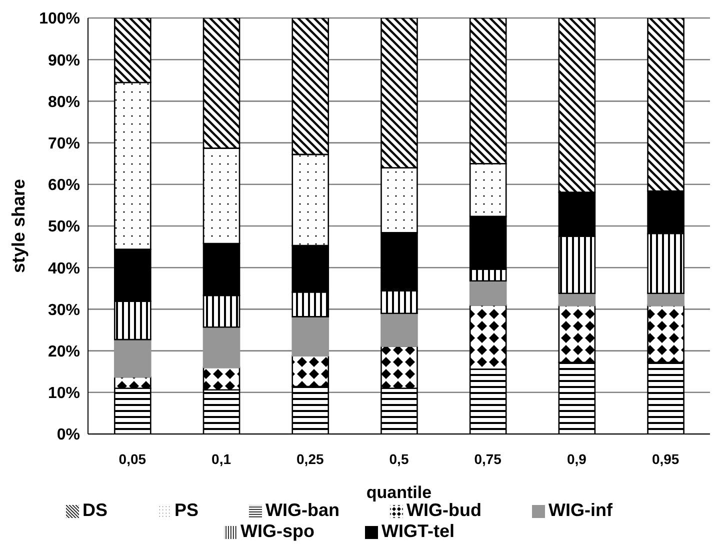  Describe the element at coordinates (186, 510) in the screenshot. I see `legend-label: PS` at that location.